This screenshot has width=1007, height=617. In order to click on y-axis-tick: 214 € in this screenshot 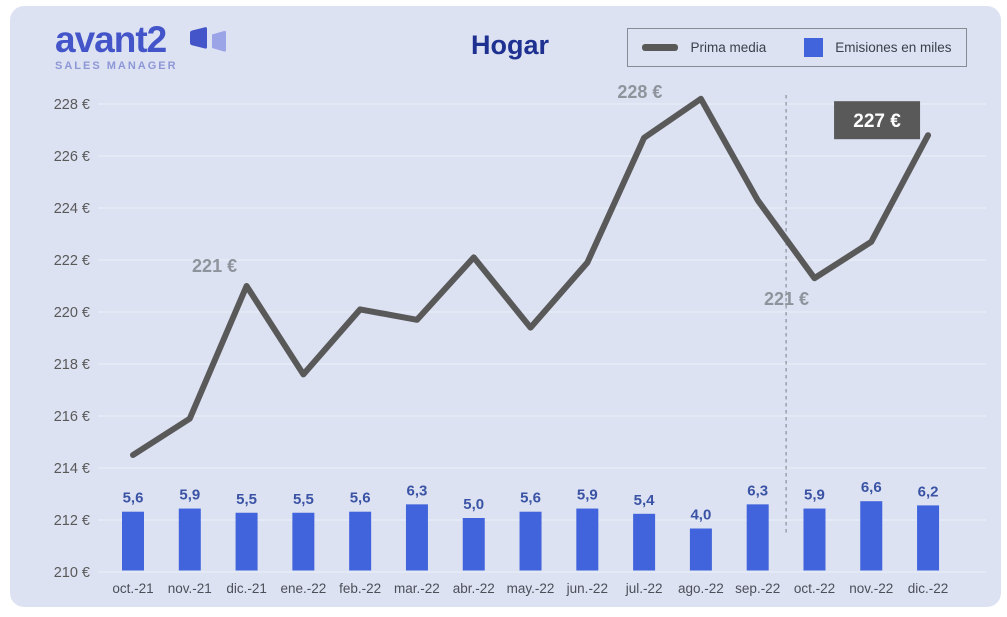, I will do `click(72, 469)`.